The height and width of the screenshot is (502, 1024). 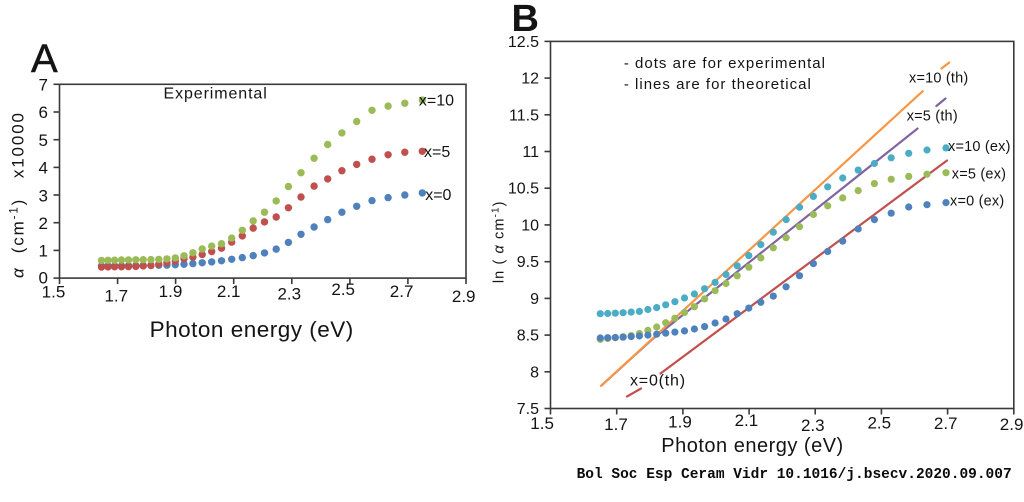 What do you see at coordinates (43, 140) in the screenshot?
I see `svg-text: 5` at bounding box center [43, 140].